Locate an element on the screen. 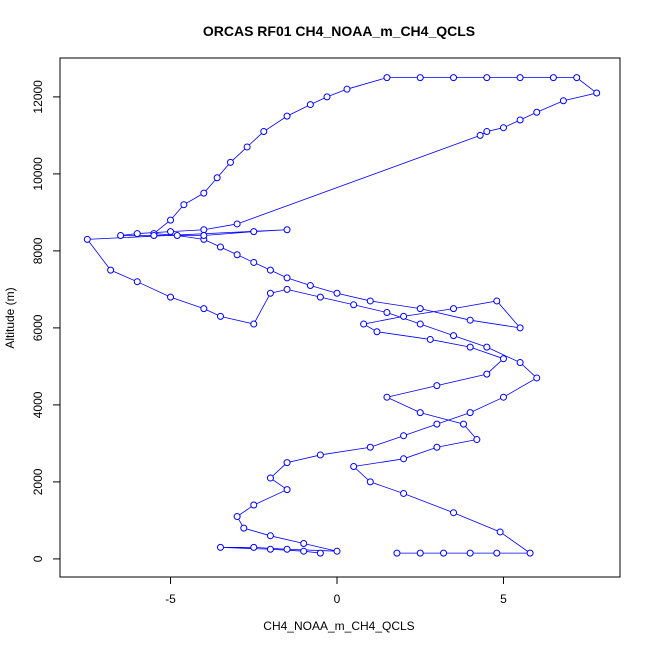 The width and height of the screenshot is (650, 655). y-tick-label: 8000 is located at coordinates (38, 250).